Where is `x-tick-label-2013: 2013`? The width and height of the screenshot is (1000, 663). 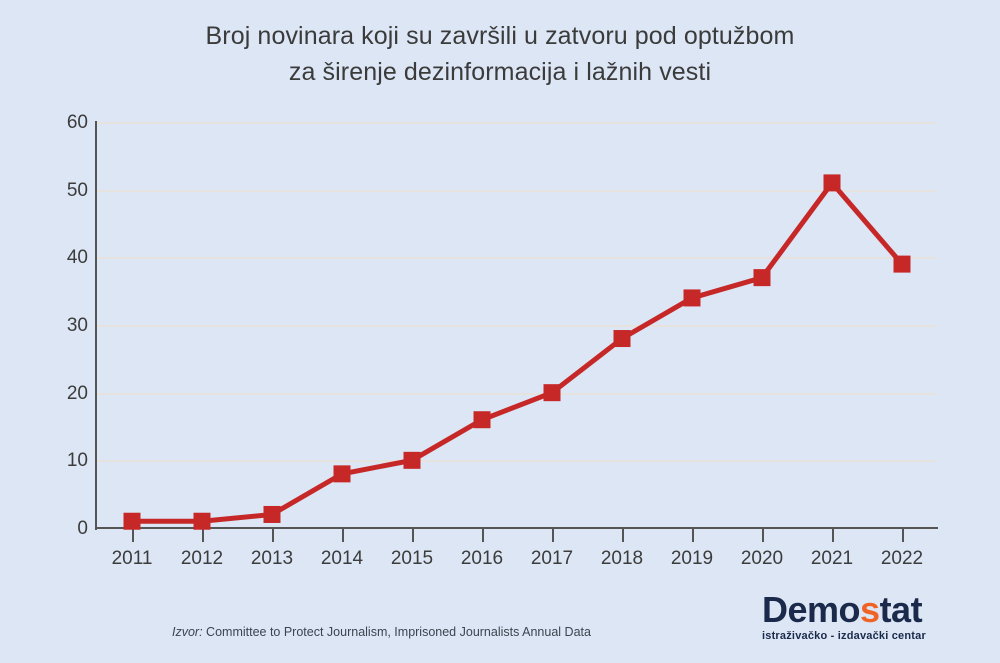 x-tick-label-2013: 2013 is located at coordinates (272, 558).